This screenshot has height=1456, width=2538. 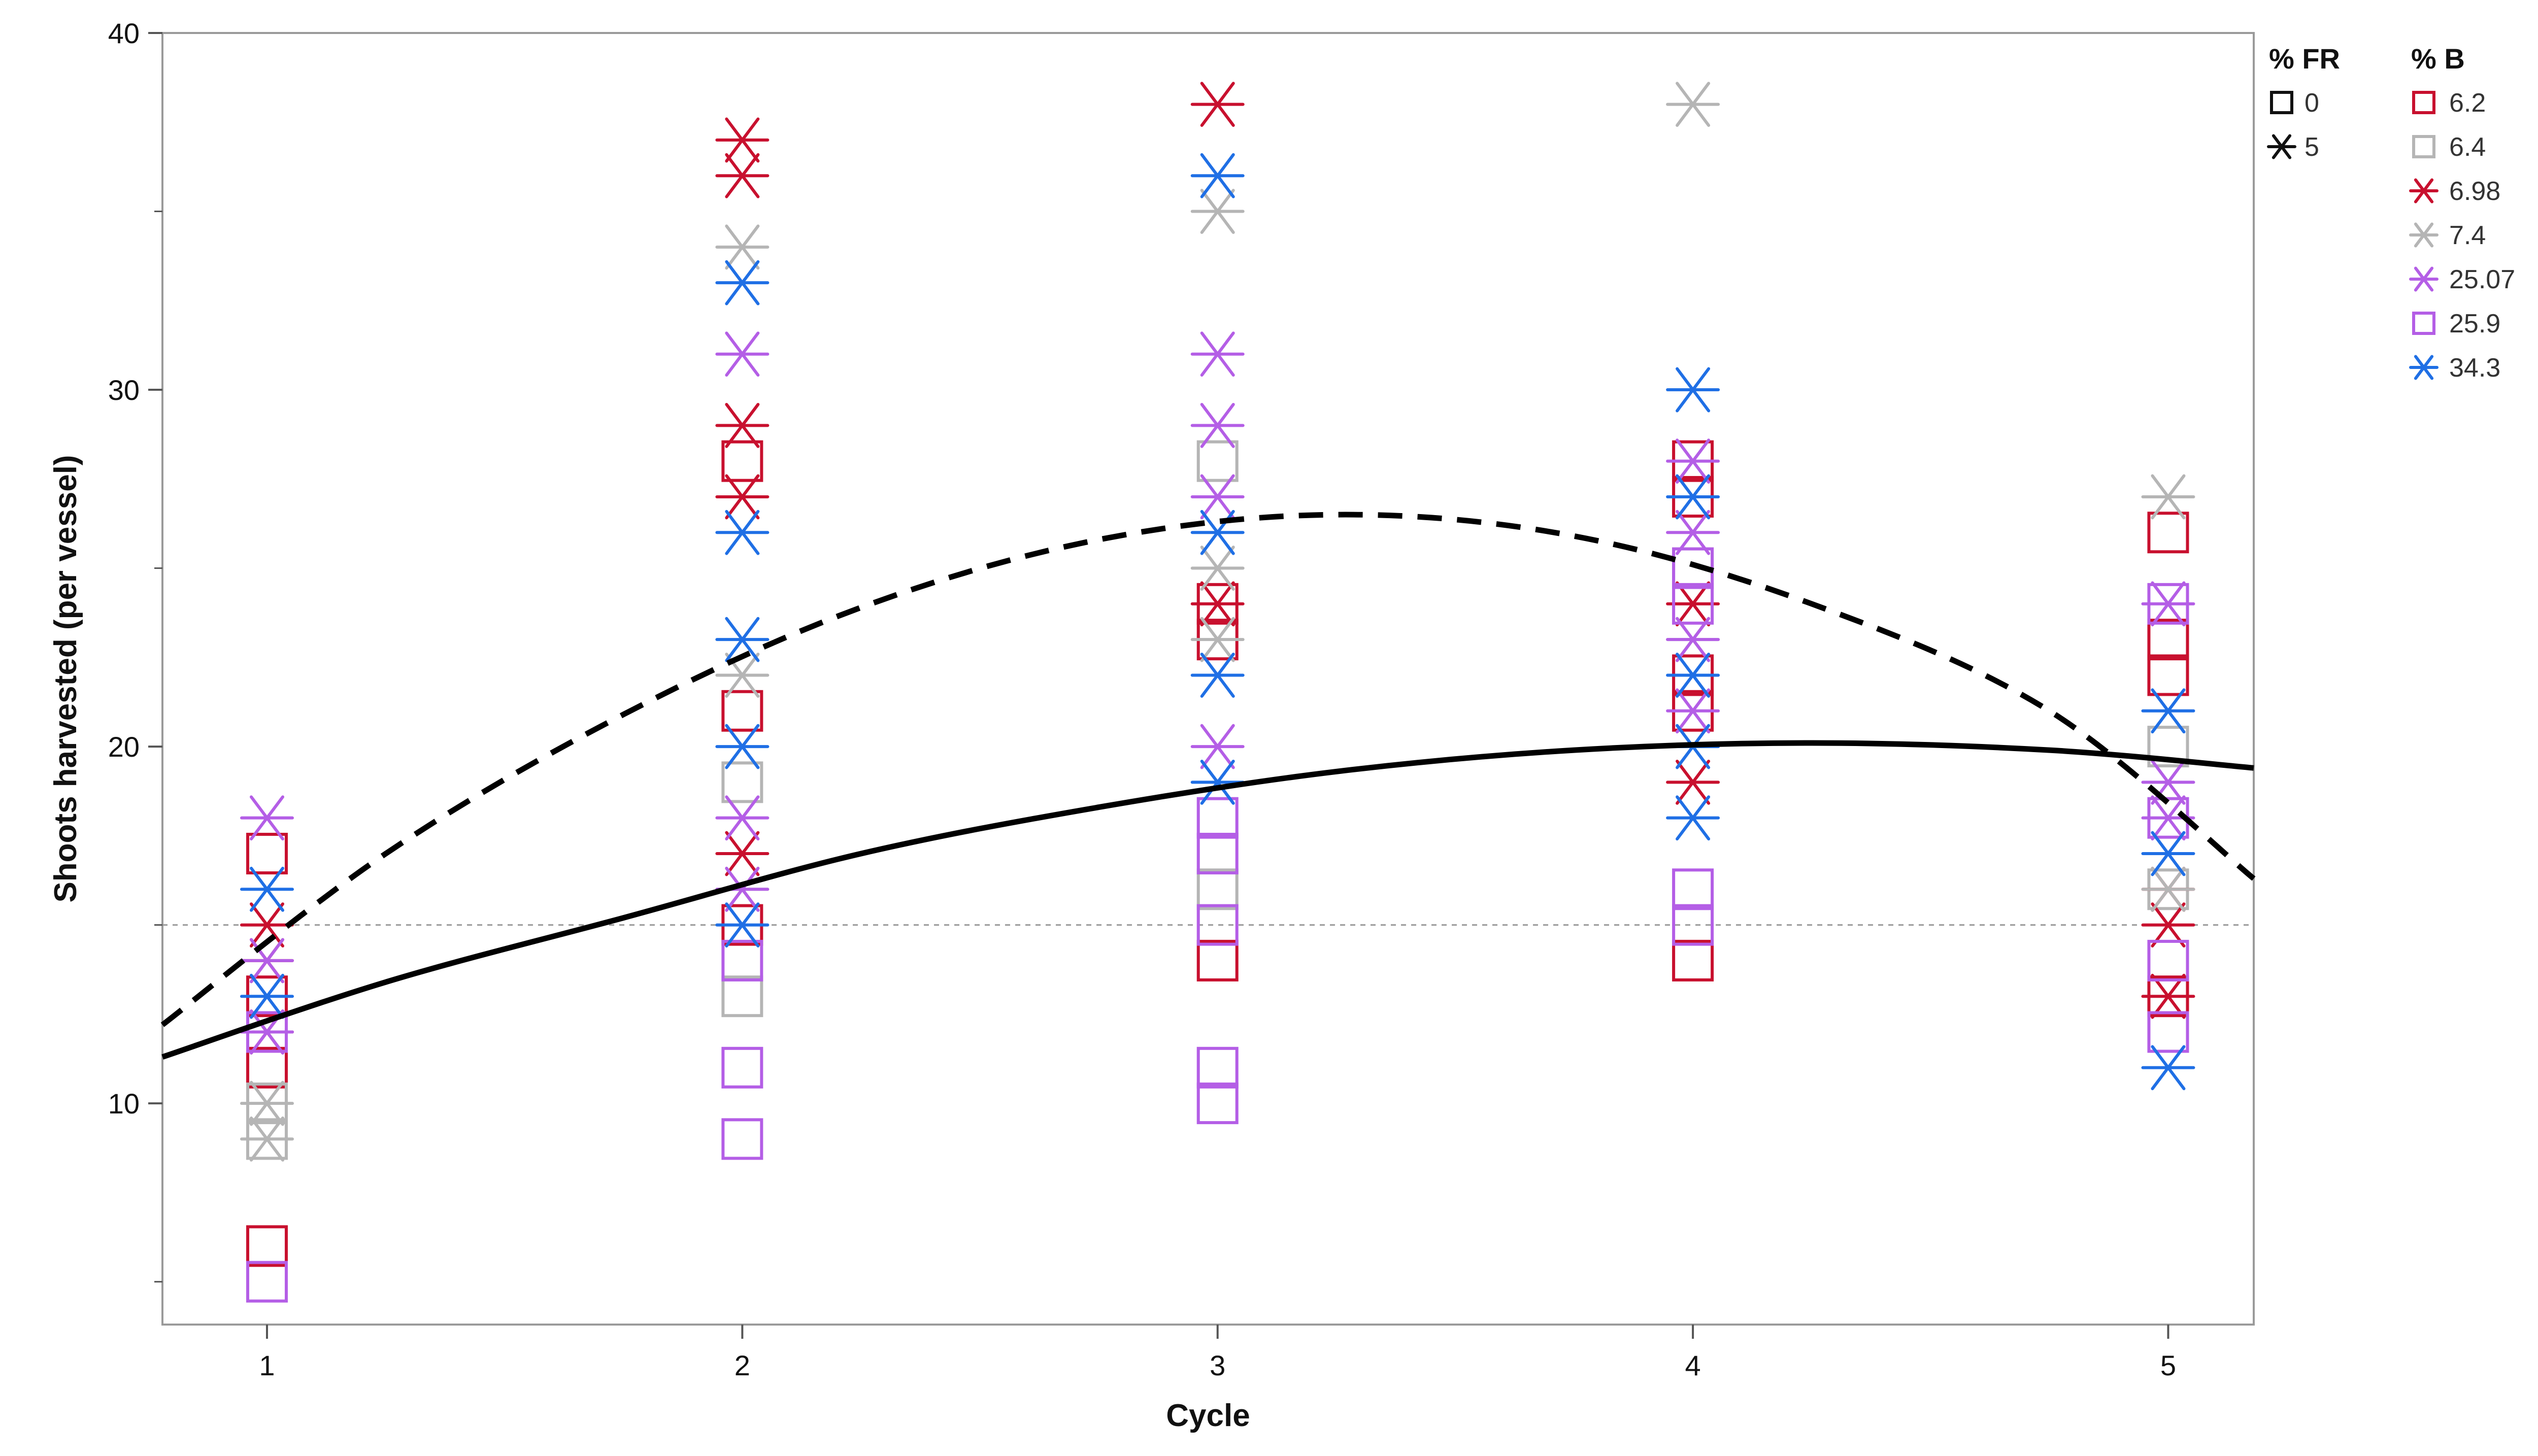 What do you see at coordinates (2474, 323) in the screenshot?
I see `legend-b-label: 25.9` at bounding box center [2474, 323].